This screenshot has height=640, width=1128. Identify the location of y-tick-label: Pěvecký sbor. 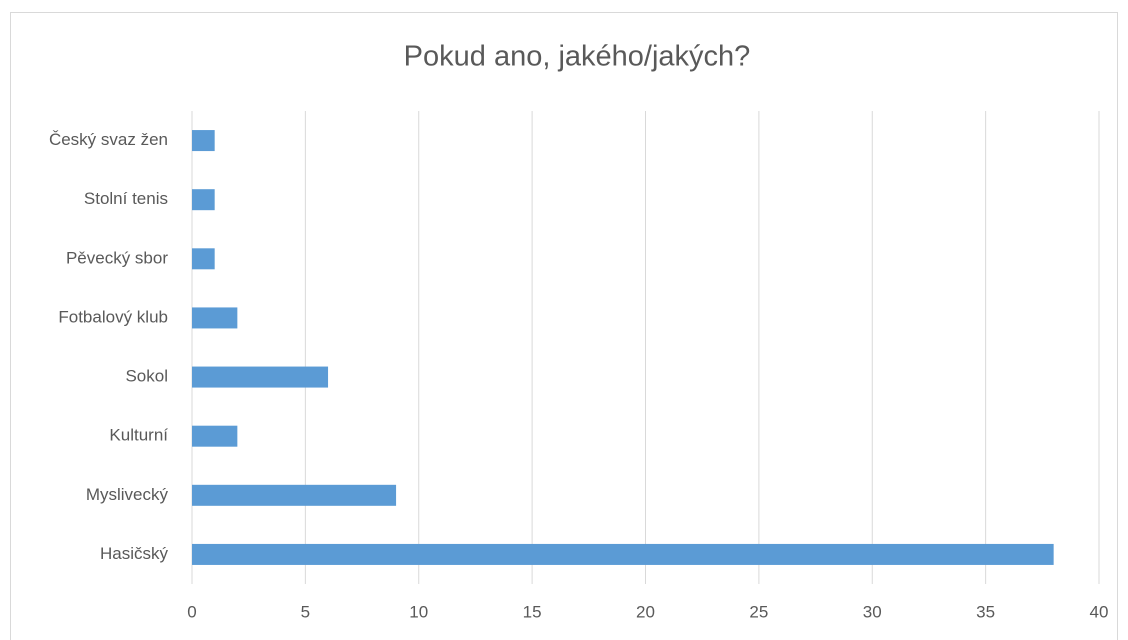
(117, 257).